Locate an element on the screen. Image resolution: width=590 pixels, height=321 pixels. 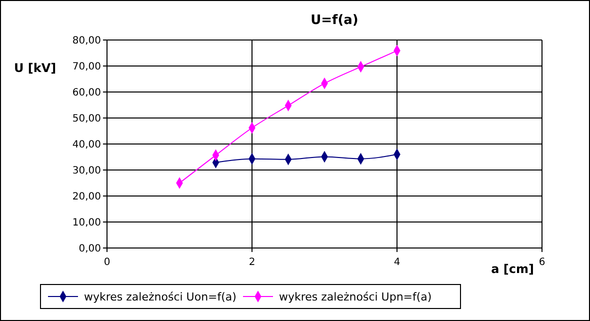
x-tick-label: 2 is located at coordinates (252, 262).